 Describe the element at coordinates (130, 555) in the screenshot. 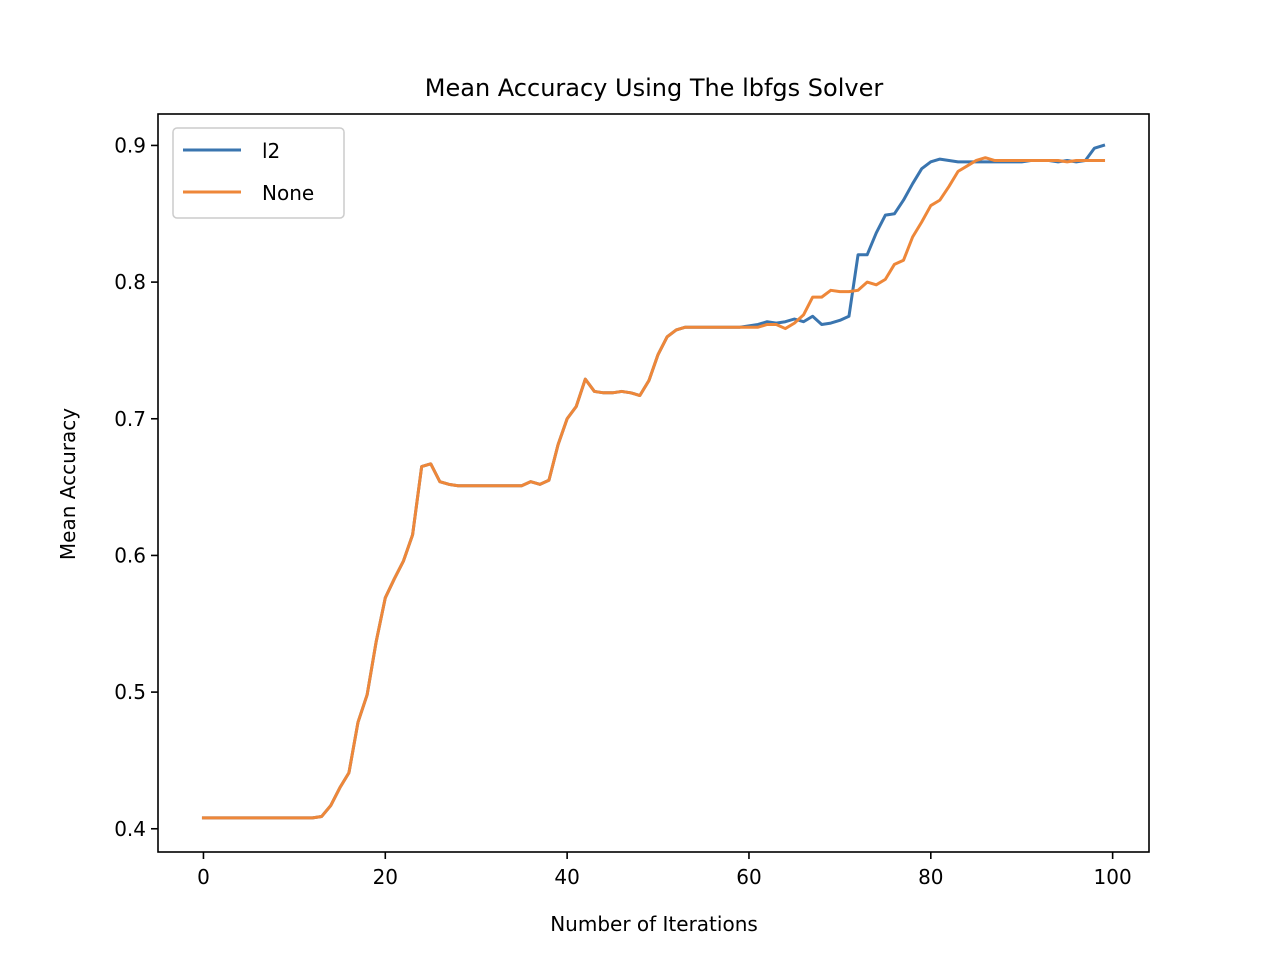

I see `y-tick-label: 0.6` at that location.